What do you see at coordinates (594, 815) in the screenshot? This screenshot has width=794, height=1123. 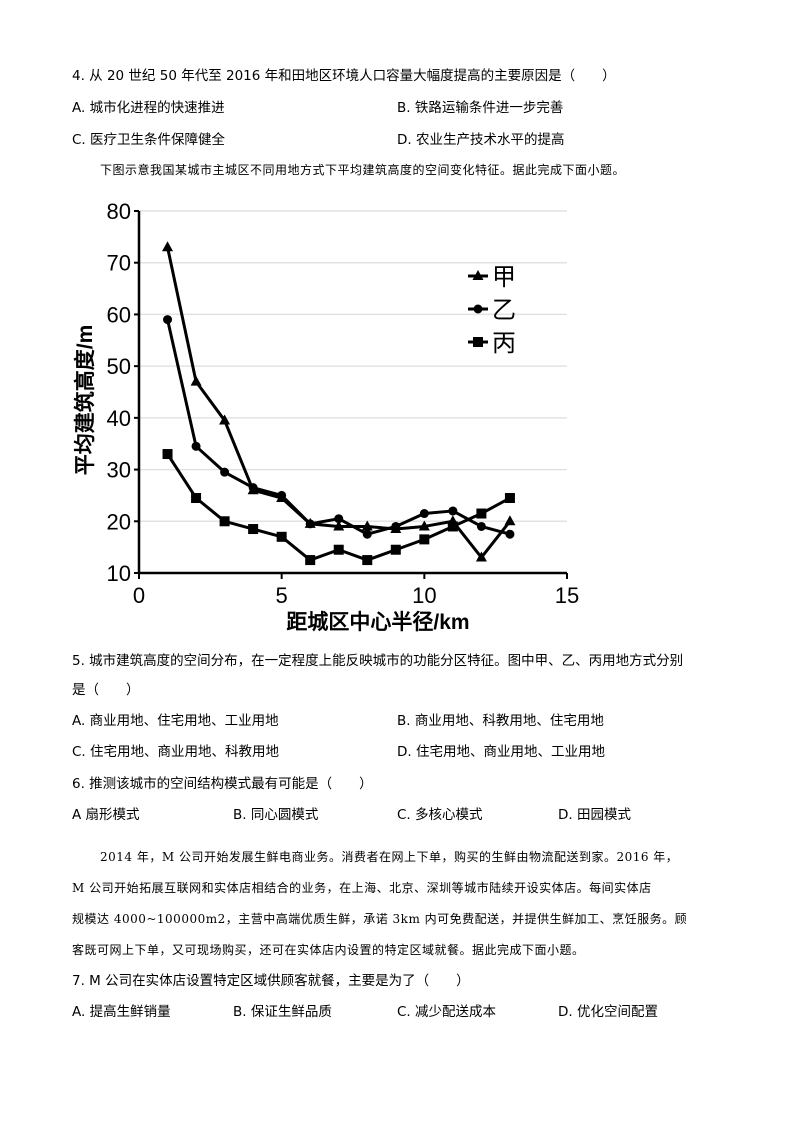 I see `q6-option-d: D. 田园模式` at bounding box center [594, 815].